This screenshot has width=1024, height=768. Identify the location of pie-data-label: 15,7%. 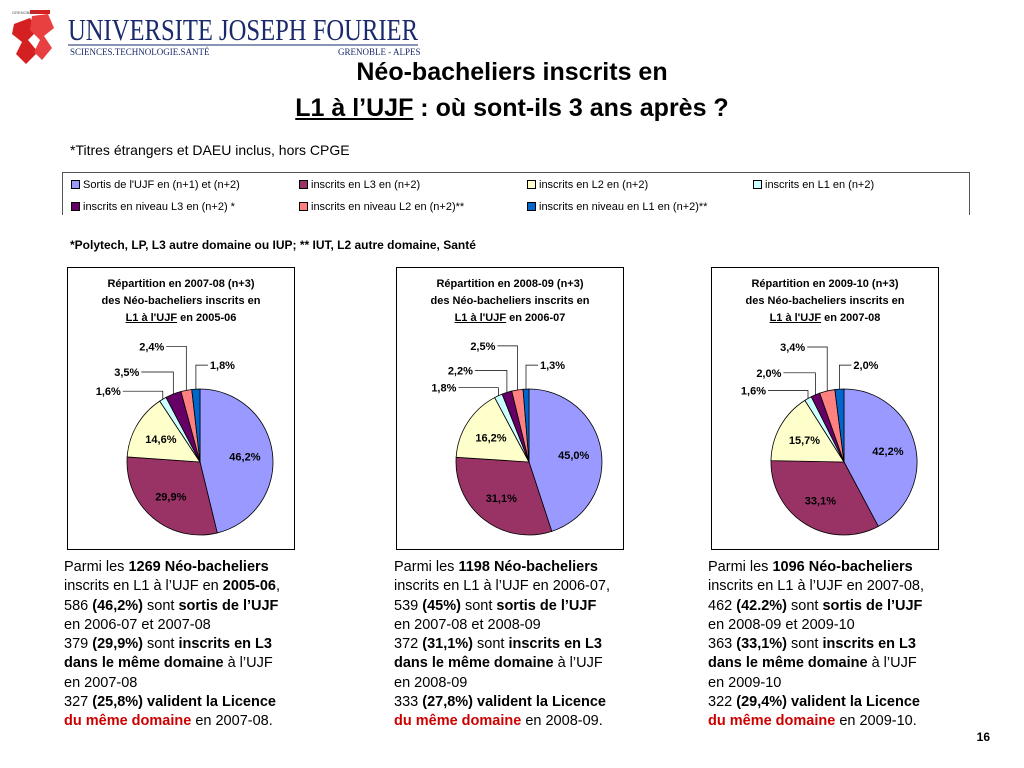
(804, 441).